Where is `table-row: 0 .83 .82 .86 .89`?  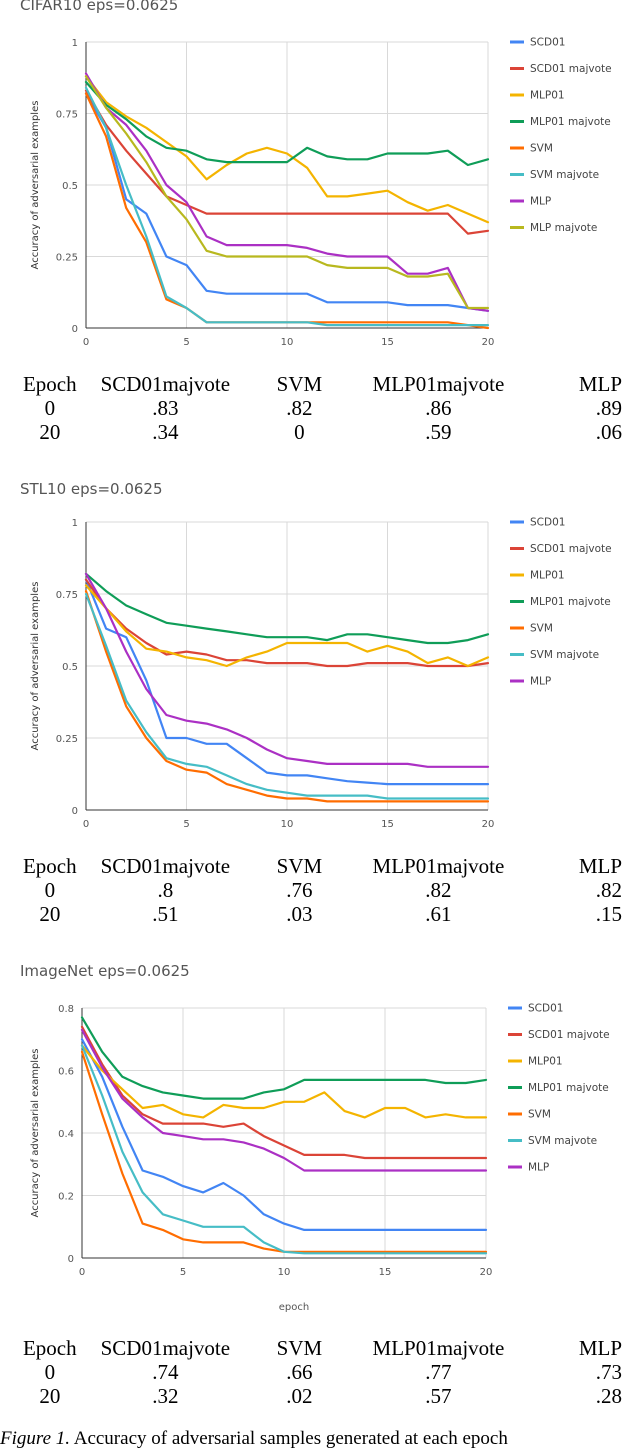
table-row: 0 .83 .82 .86 .89 is located at coordinates (320, 408).